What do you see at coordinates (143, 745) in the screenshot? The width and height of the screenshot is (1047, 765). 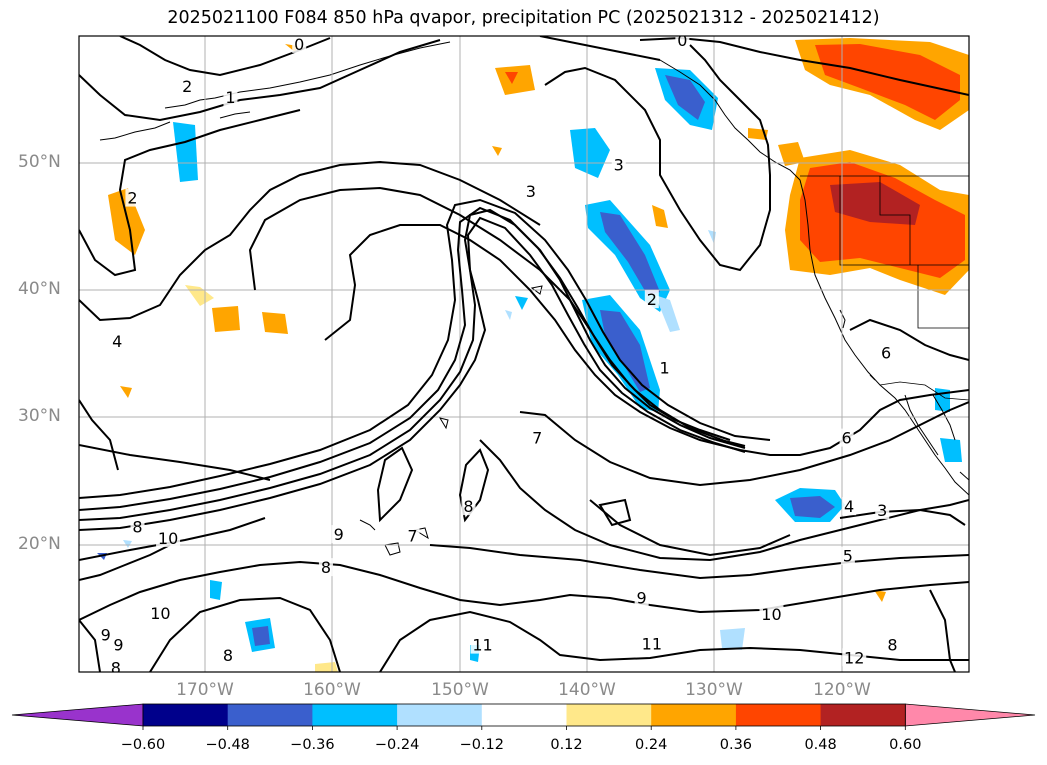 I see `colorbar-tick-label: −0.60` at bounding box center [143, 745].